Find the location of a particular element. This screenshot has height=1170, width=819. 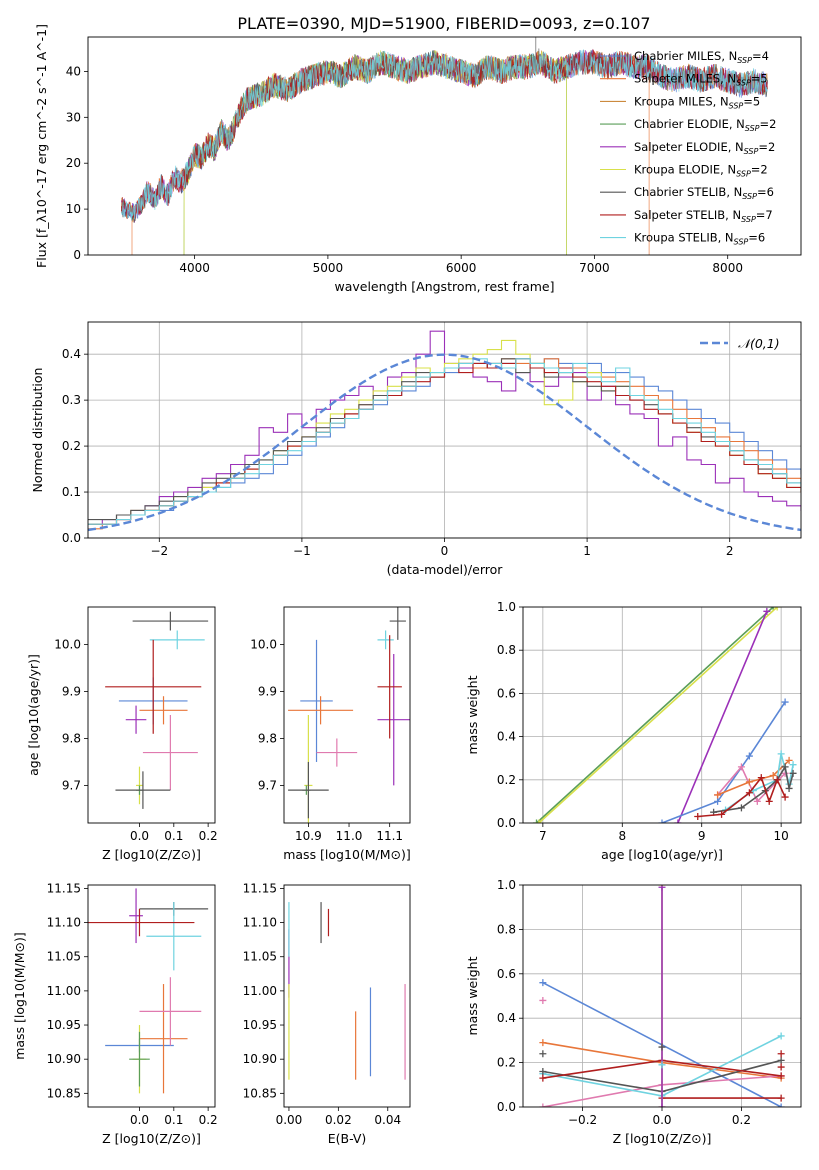

y-tick-label: 9.9 is located at coordinates (71, 692).